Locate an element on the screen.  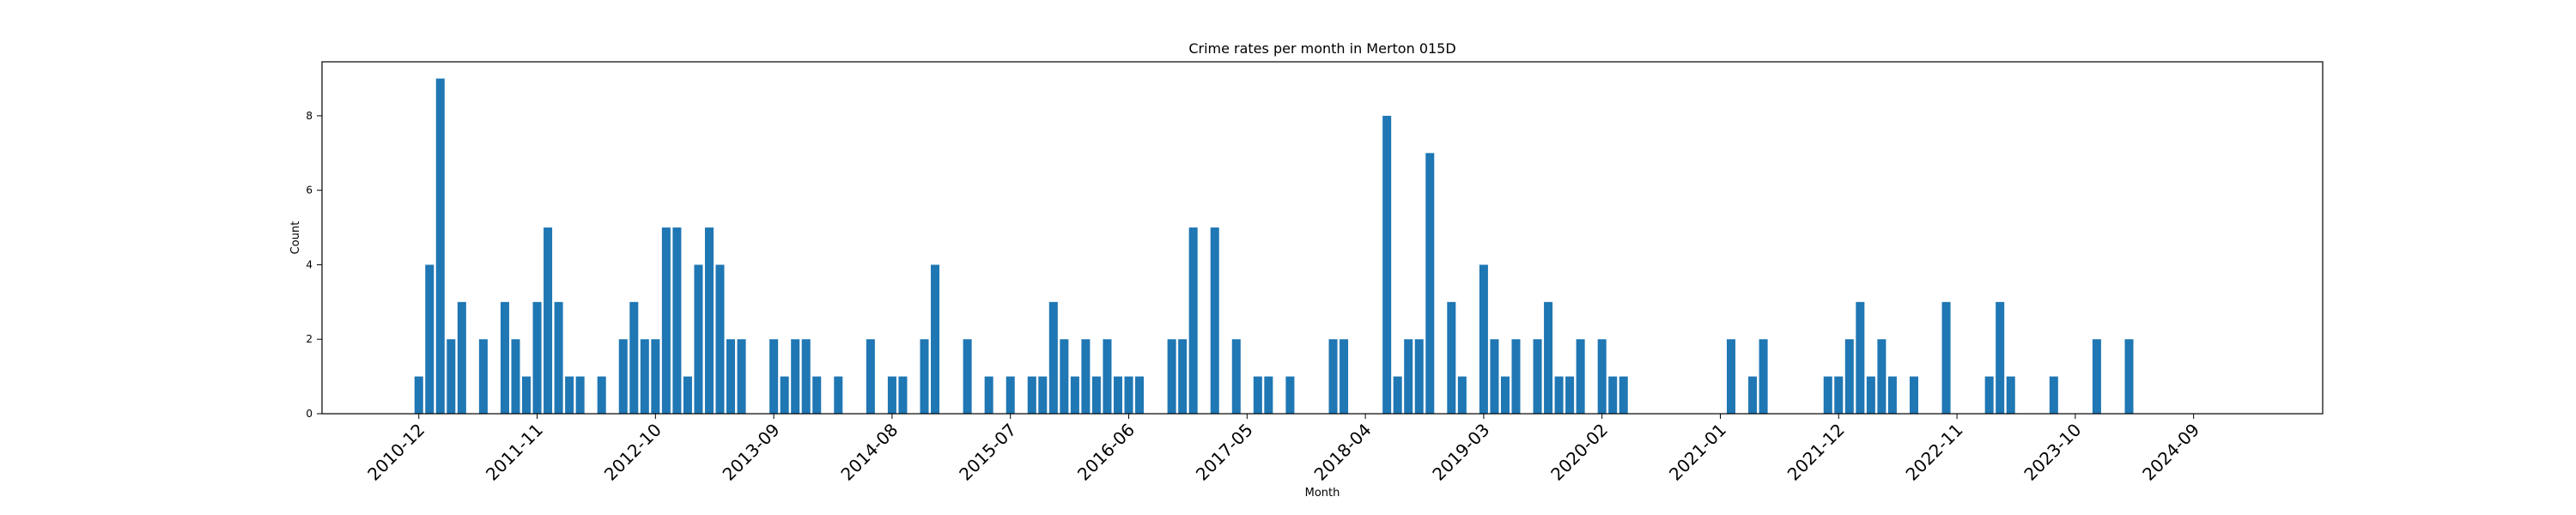
y-axis-ticks: 0 2 4 6 8 is located at coordinates (314, 265).